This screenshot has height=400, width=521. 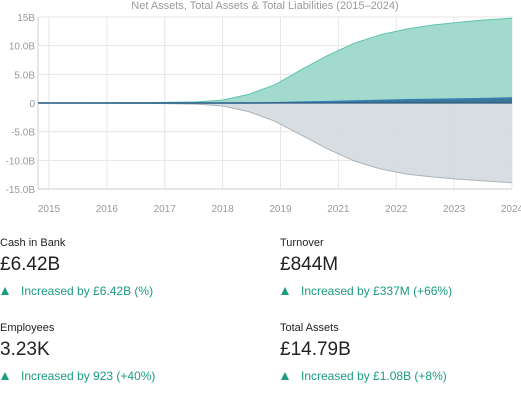 What do you see at coordinates (374, 376) in the screenshot?
I see `stat-change-text: Increased by £1.08B (+8%)` at bounding box center [374, 376].